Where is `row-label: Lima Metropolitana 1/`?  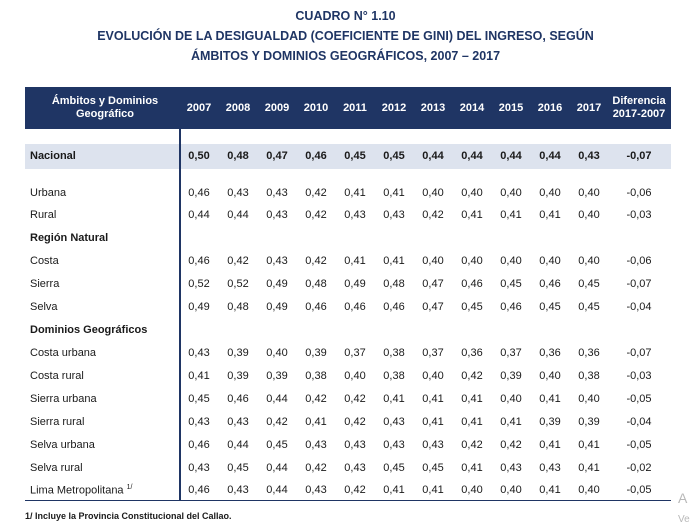
row-label: Lima Metropolitana 1/ is located at coordinates (81, 490).